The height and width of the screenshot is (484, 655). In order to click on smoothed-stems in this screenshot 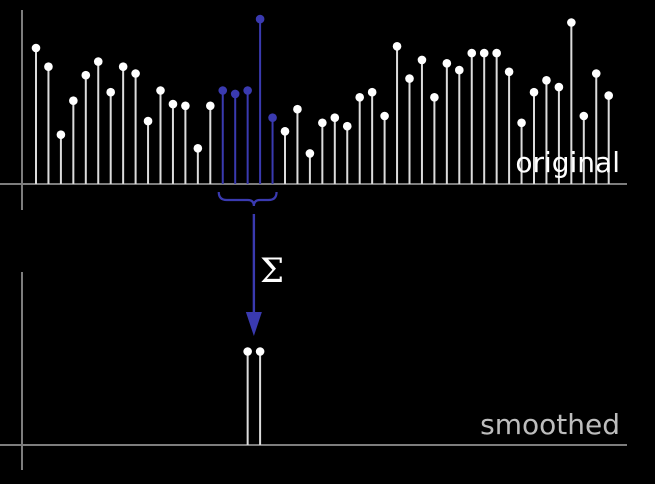, I will do `click(254, 396)`.